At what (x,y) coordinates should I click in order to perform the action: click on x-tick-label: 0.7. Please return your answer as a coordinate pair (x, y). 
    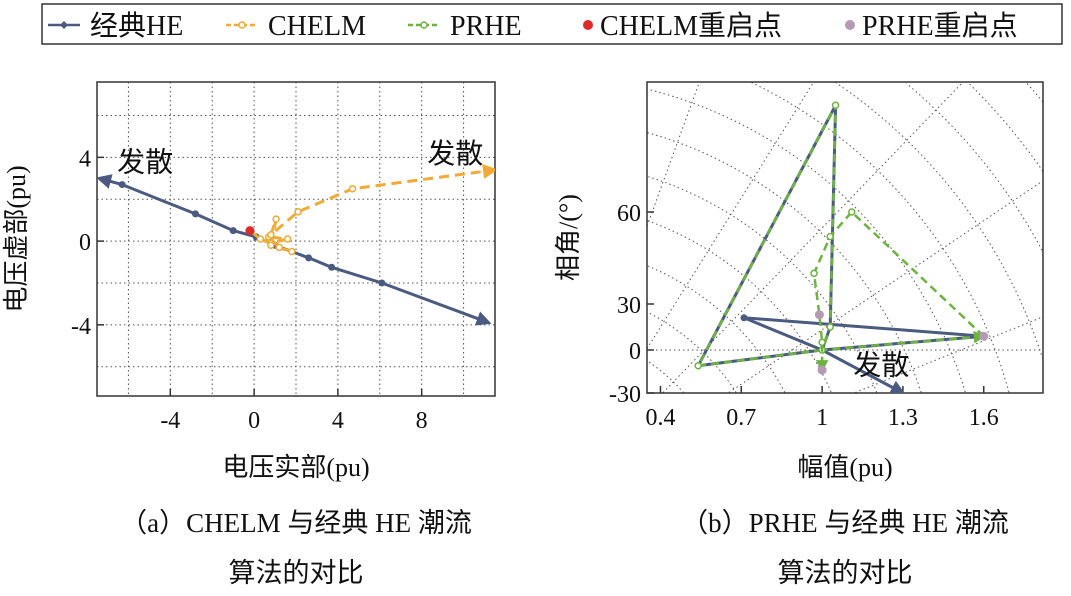
    Looking at the image, I should click on (741, 418).